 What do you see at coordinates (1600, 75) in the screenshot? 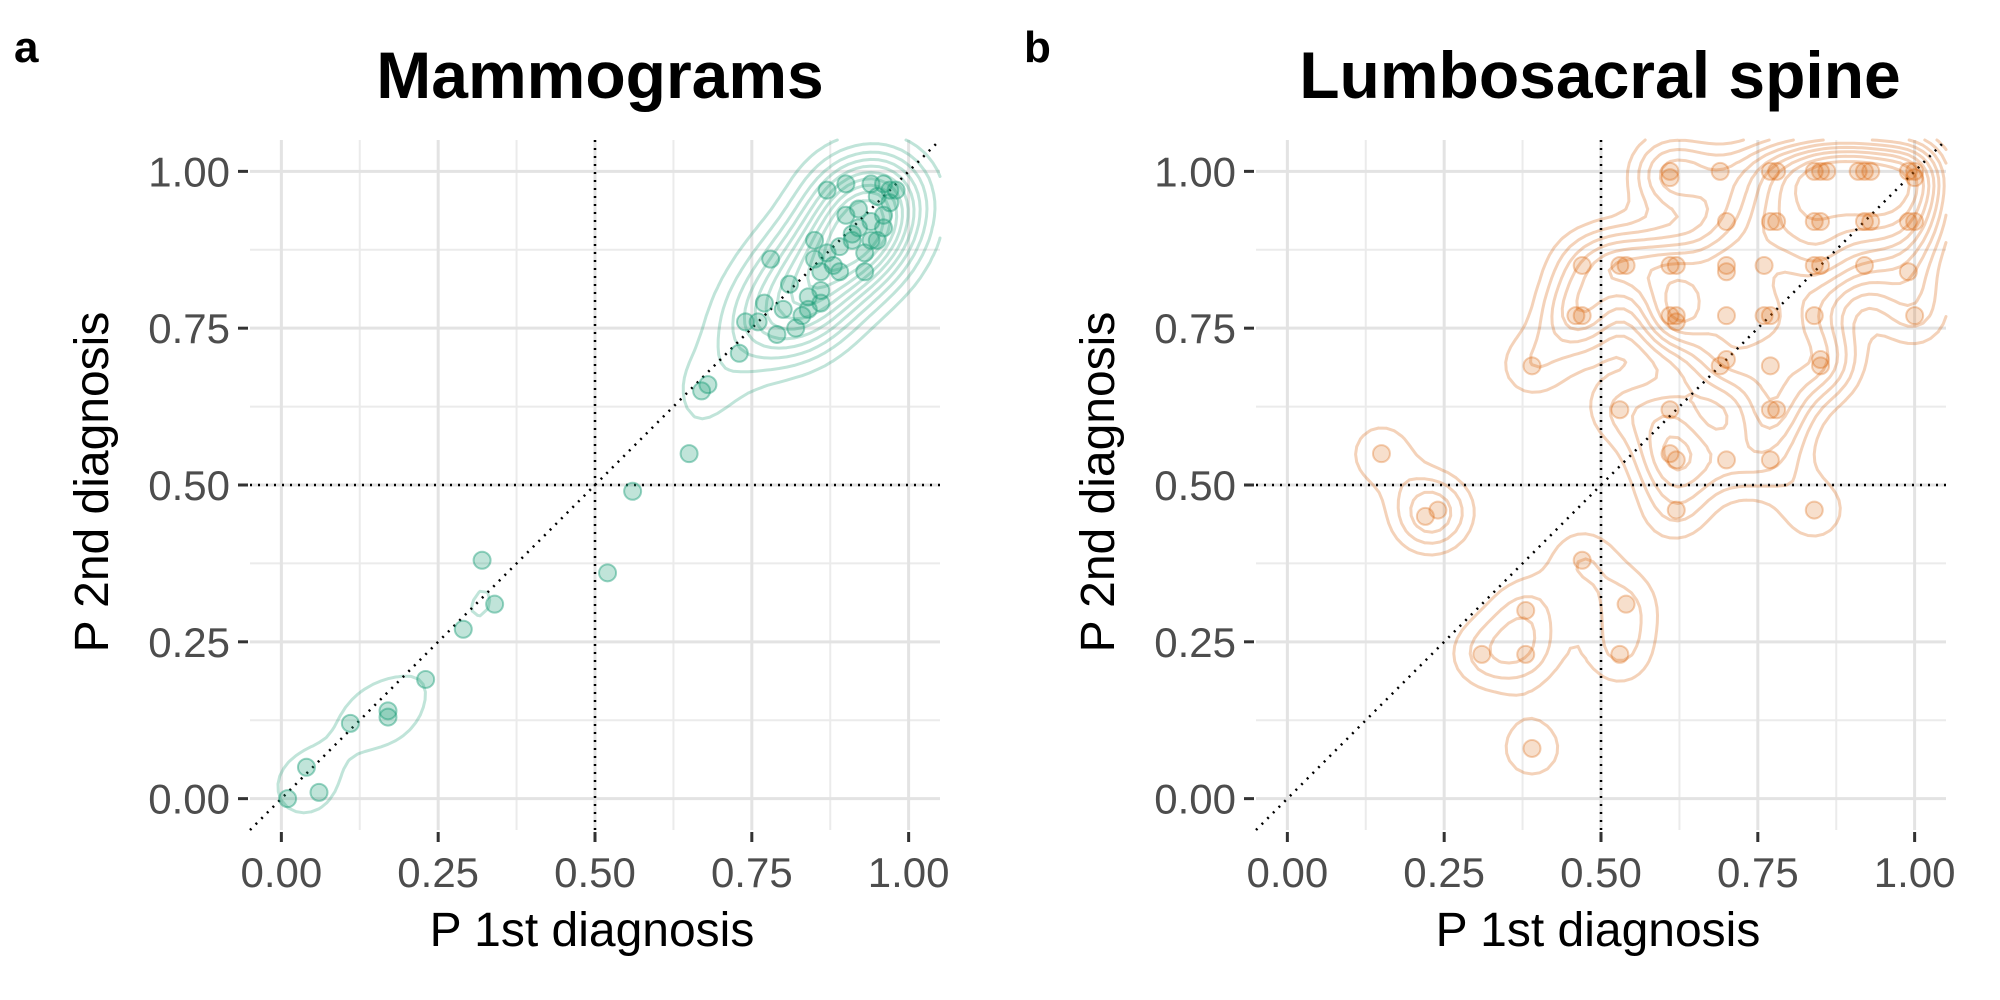
I see `chart-title: Lumbosacral spine` at bounding box center [1600, 75].